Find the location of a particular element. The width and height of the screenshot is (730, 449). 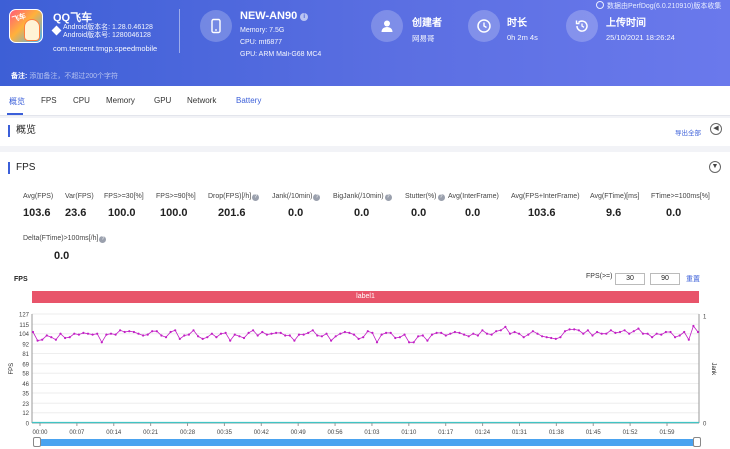

info-icon: i is located at coordinates (304, 17).